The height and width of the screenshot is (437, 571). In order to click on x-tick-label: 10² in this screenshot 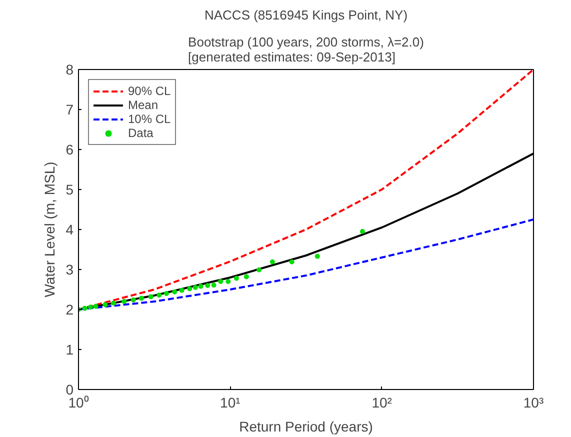, I will do `click(382, 402)`.